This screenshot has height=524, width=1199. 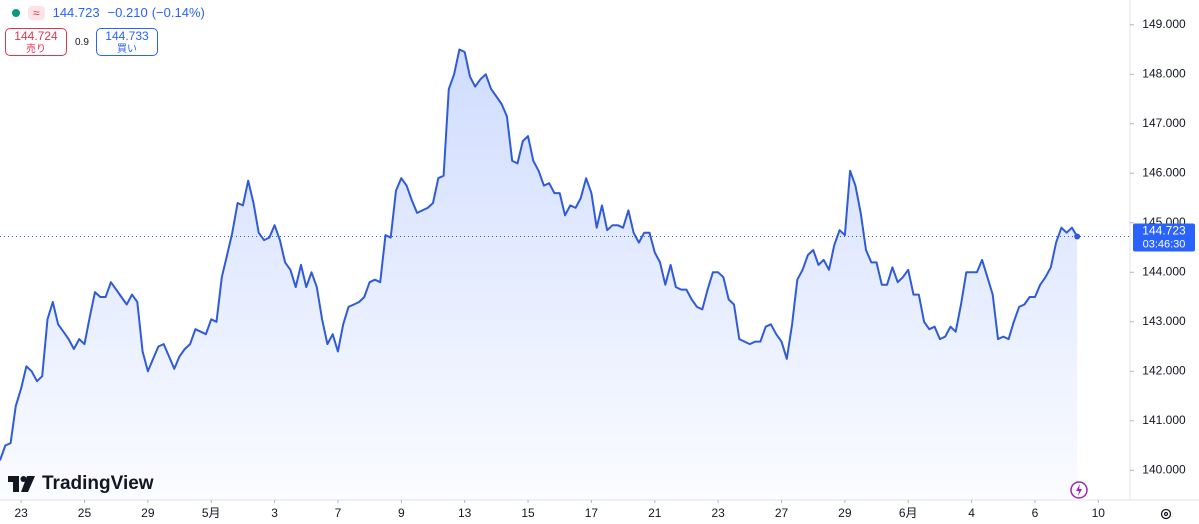 What do you see at coordinates (1164, 469) in the screenshot?
I see `y-tick-label: 140.000` at bounding box center [1164, 469].